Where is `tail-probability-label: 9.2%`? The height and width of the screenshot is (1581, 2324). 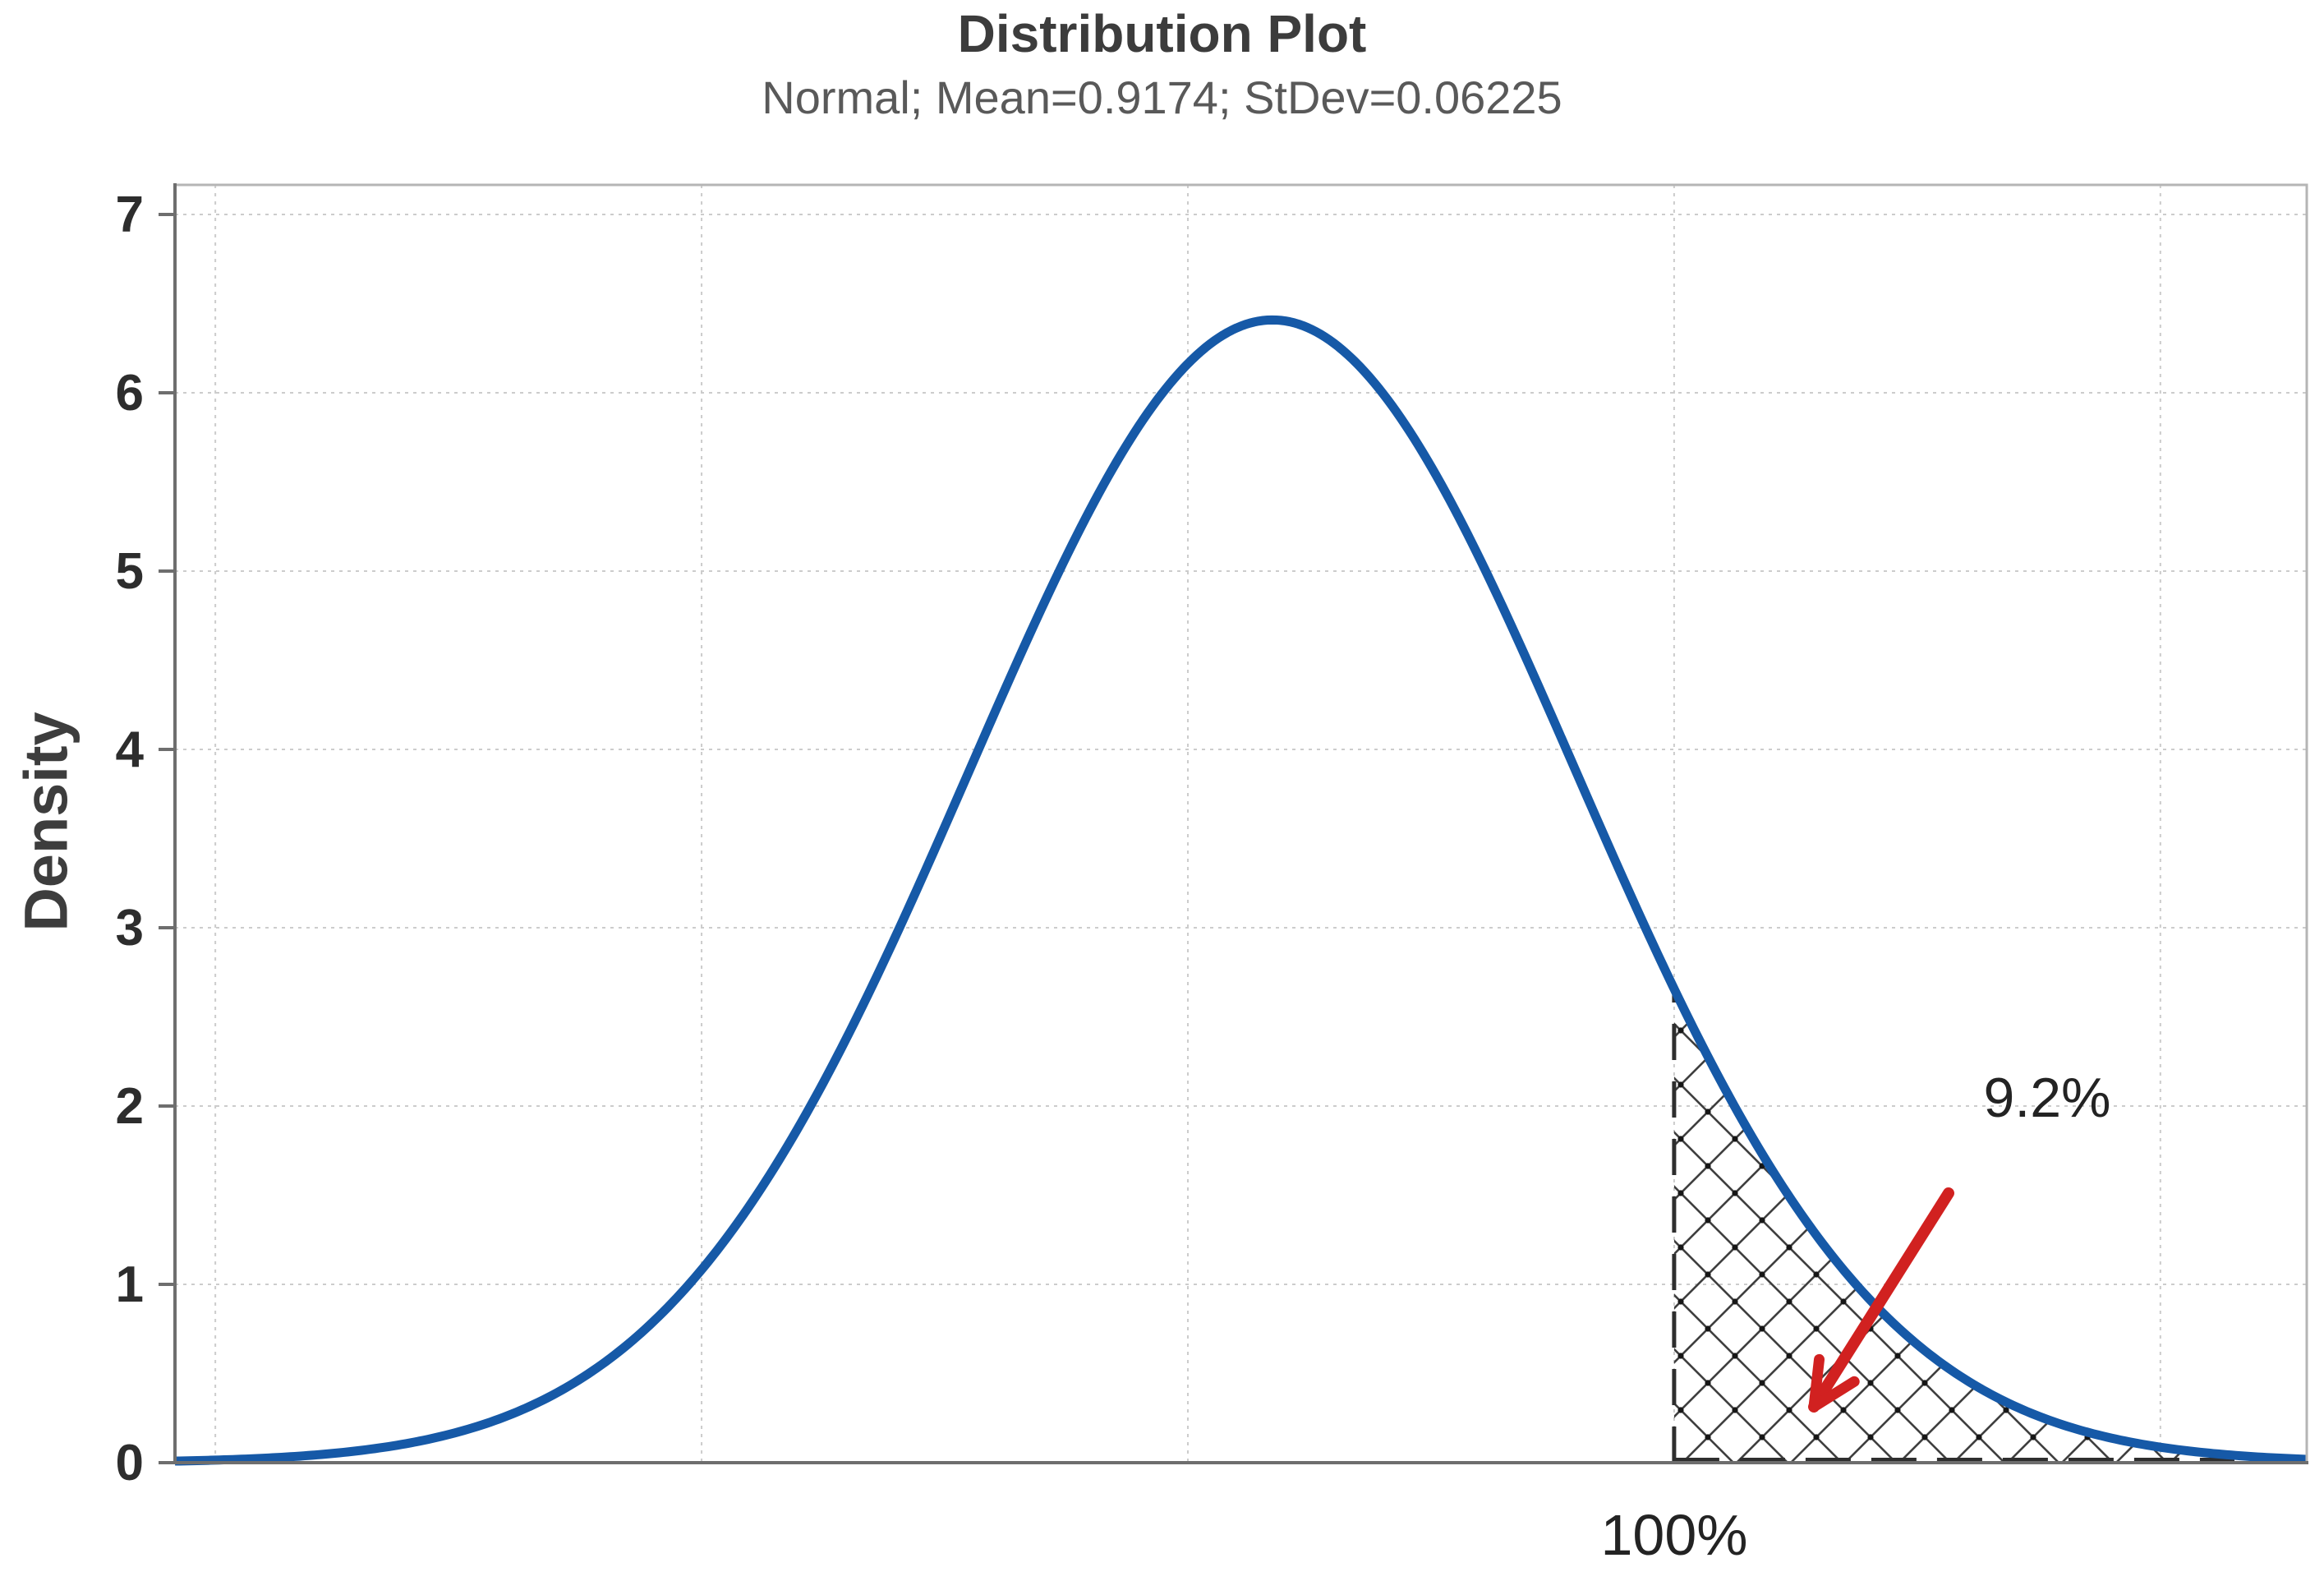 tail-probability-label: 9.2% is located at coordinates (2047, 1098).